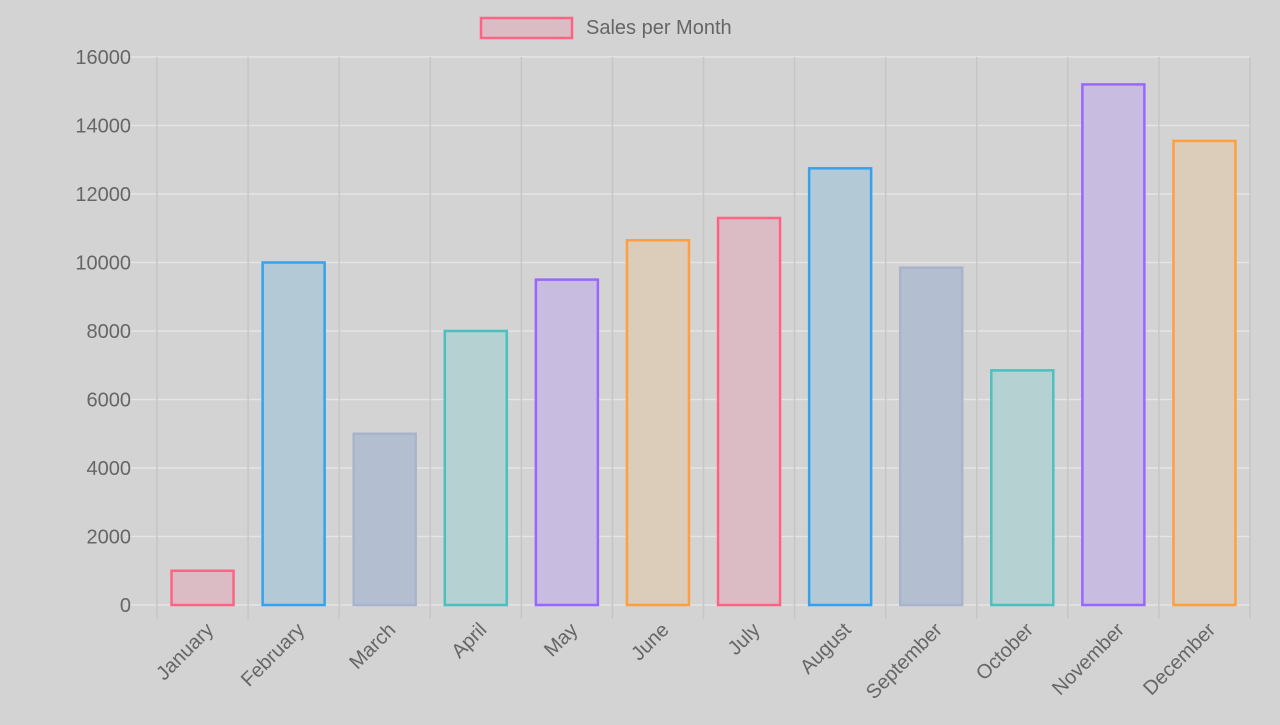 Image resolution: width=1280 pixels, height=725 pixels. What do you see at coordinates (109, 469) in the screenshot?
I see `y-tick-label: 4000` at bounding box center [109, 469].